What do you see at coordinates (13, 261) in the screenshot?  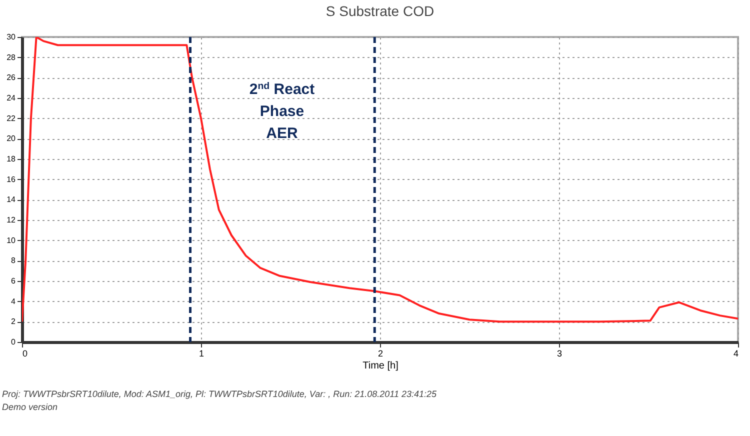 I see `y-tick-label: 8` at bounding box center [13, 261].